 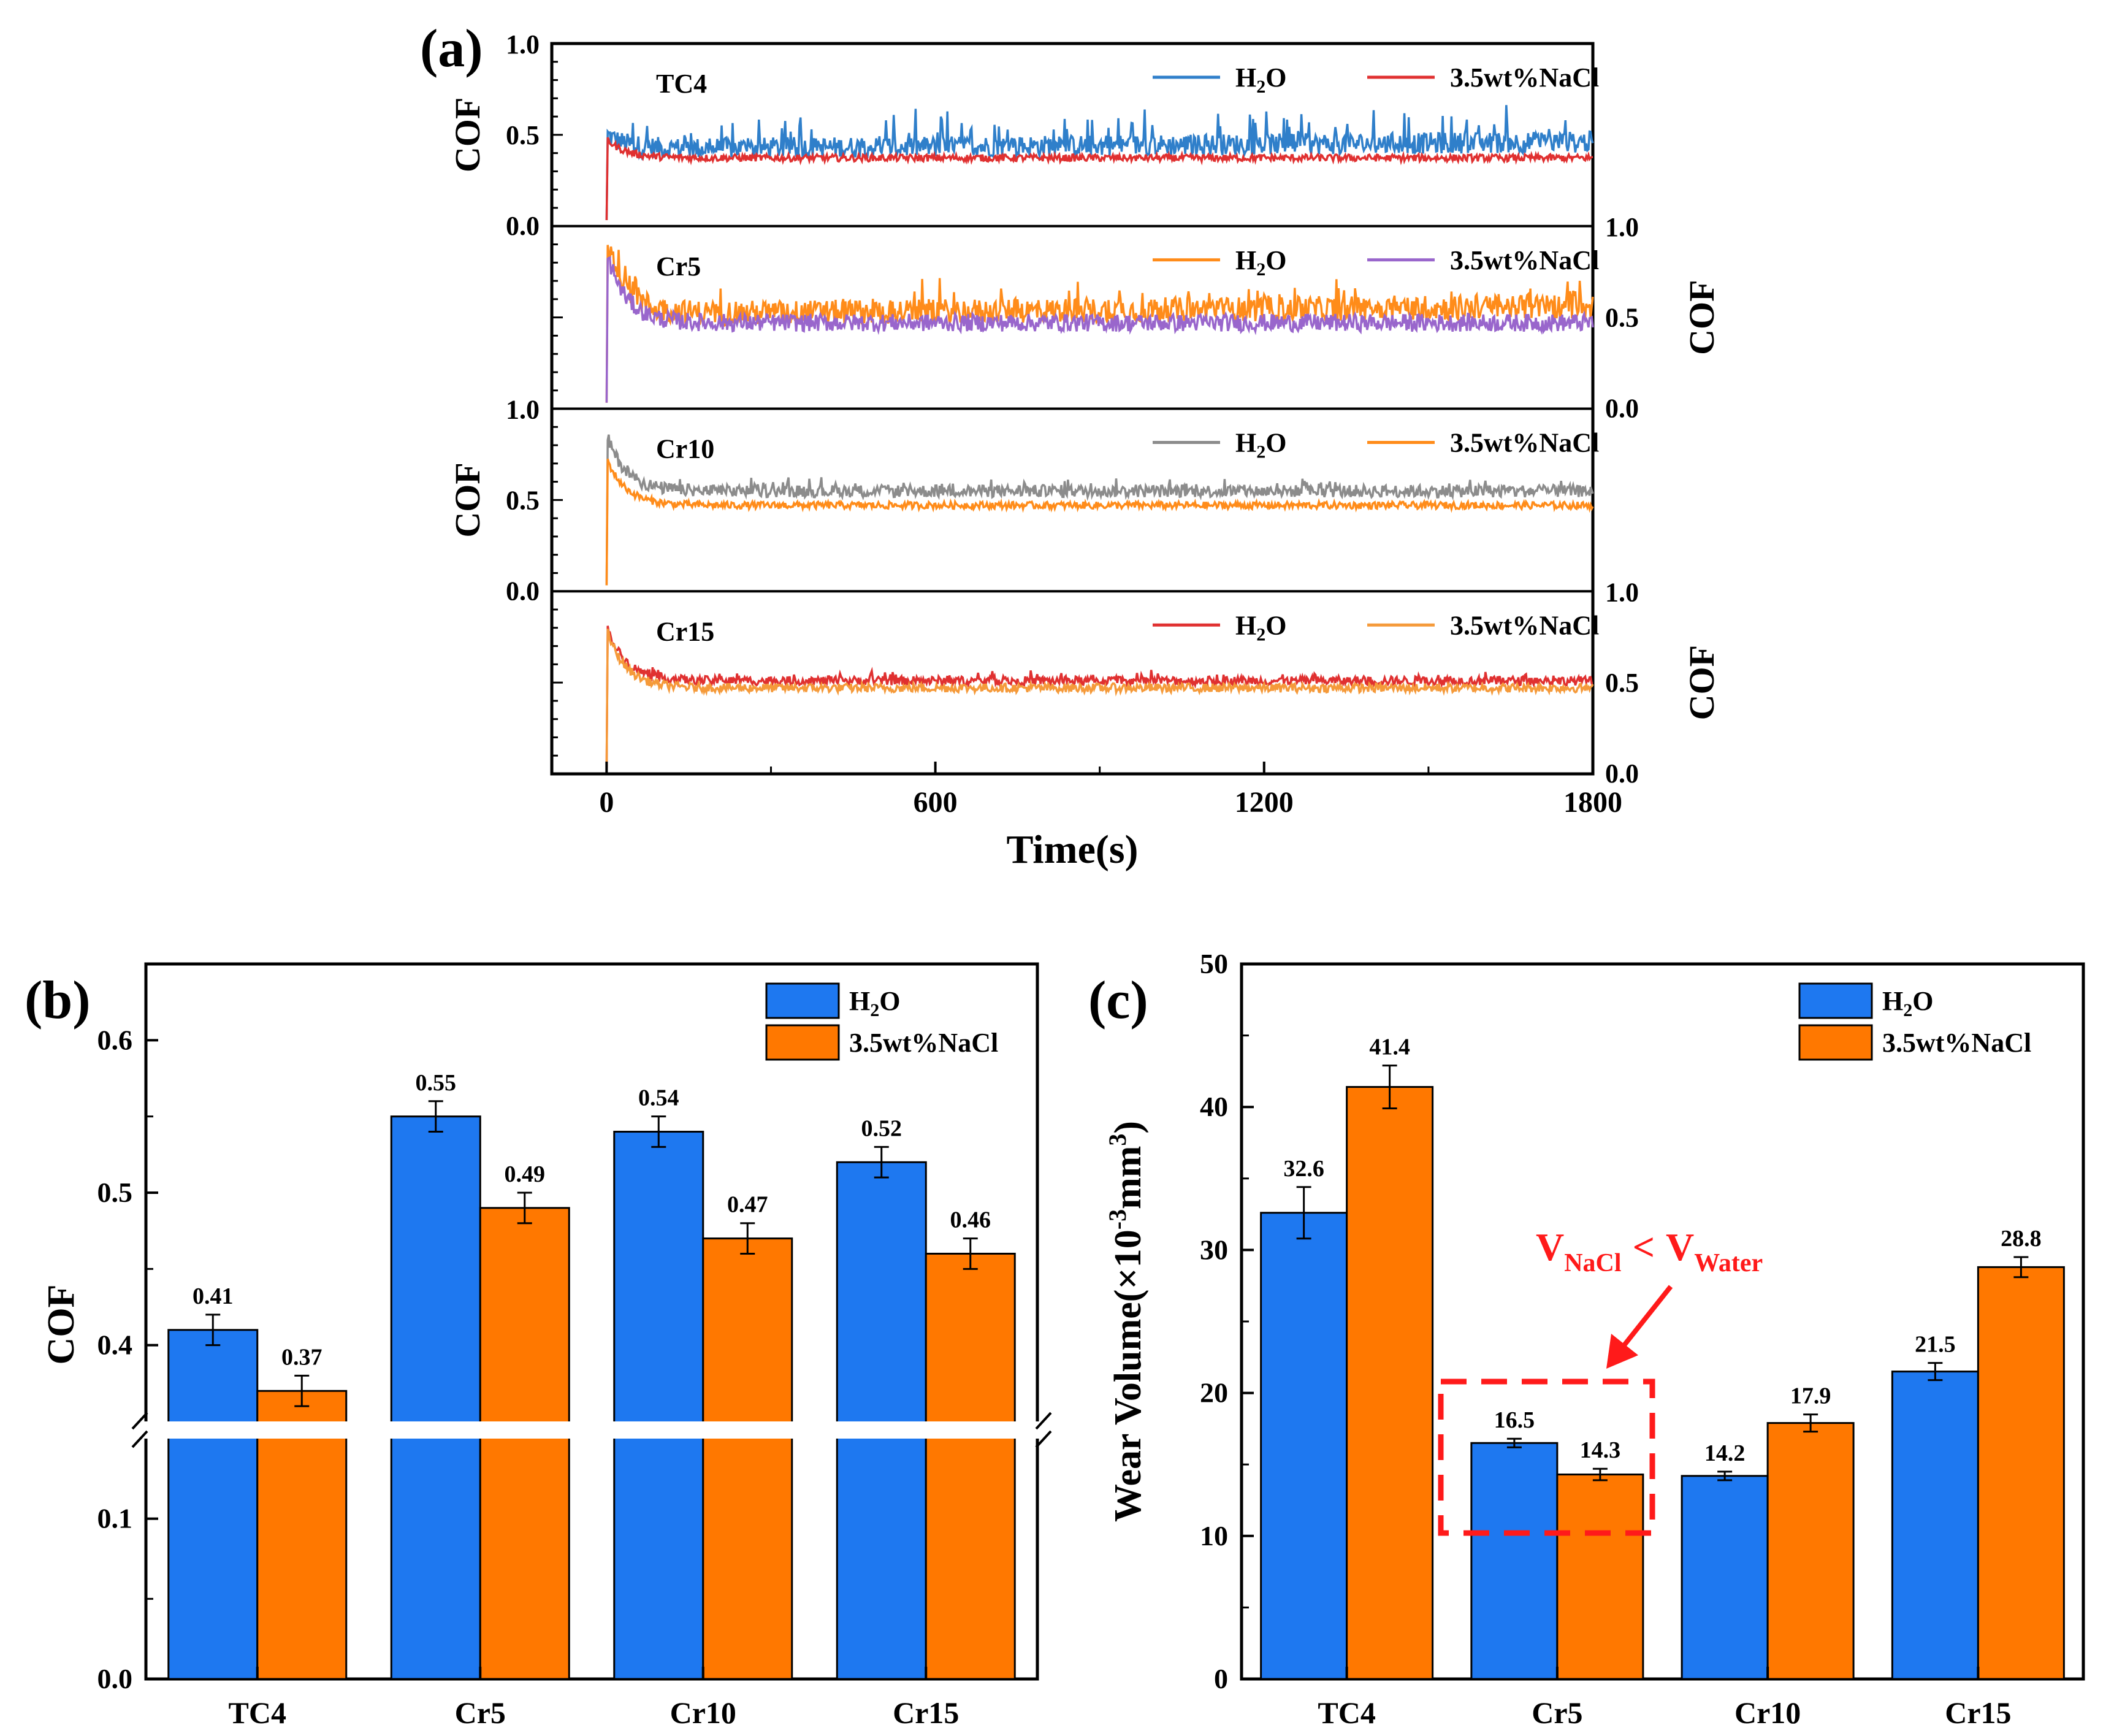 I want to click on data-label: 17.9, so click(x=1810, y=1396).